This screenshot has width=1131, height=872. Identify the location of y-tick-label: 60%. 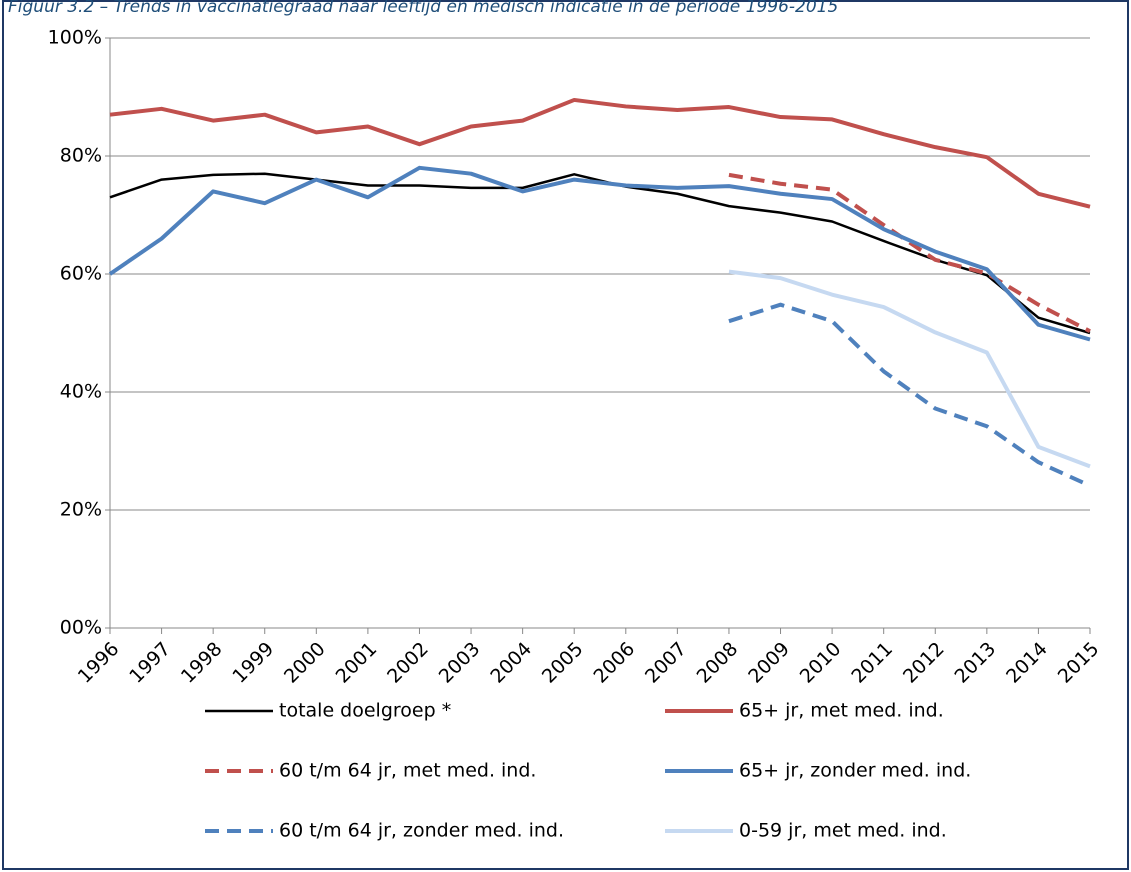
(81, 274).